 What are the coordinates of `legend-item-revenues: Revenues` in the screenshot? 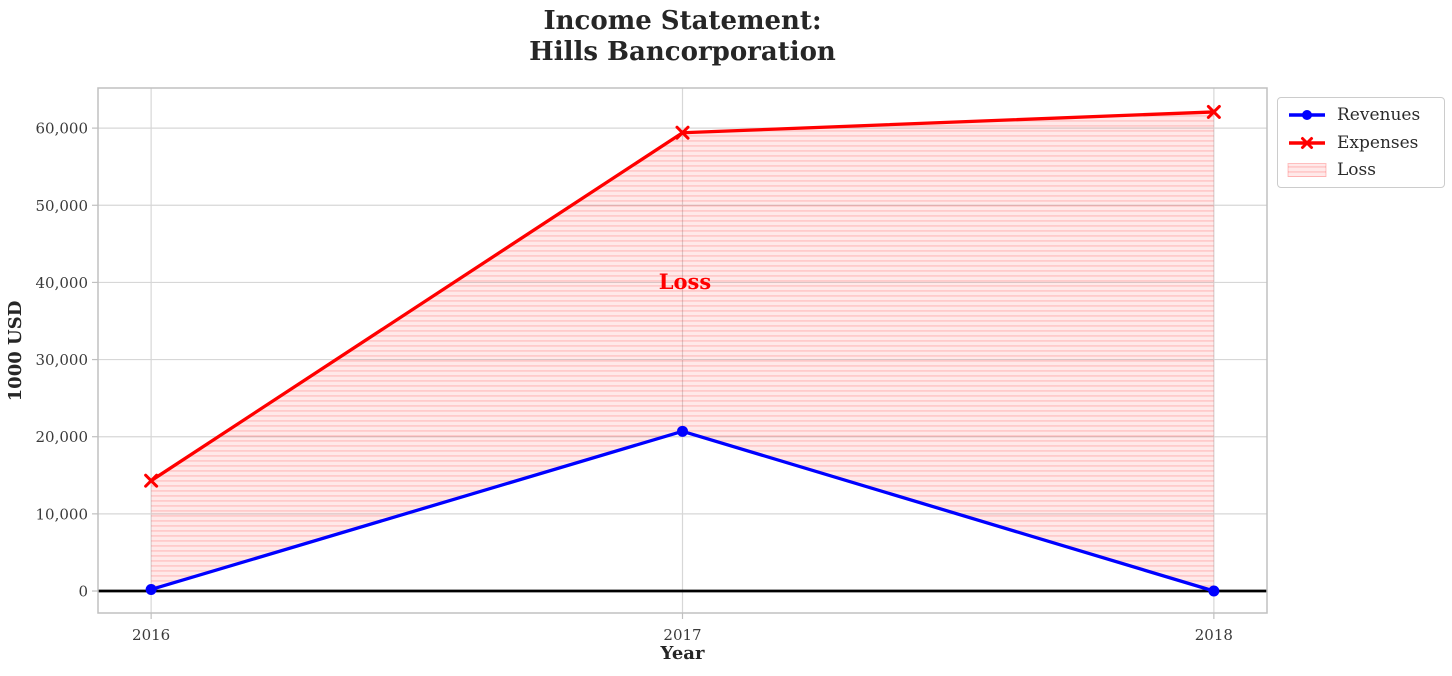 It's located at (1360, 115).